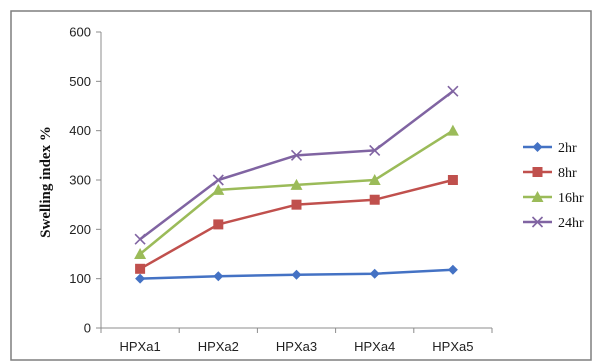  I want to click on y-tick-label: 200, so click(80, 229).